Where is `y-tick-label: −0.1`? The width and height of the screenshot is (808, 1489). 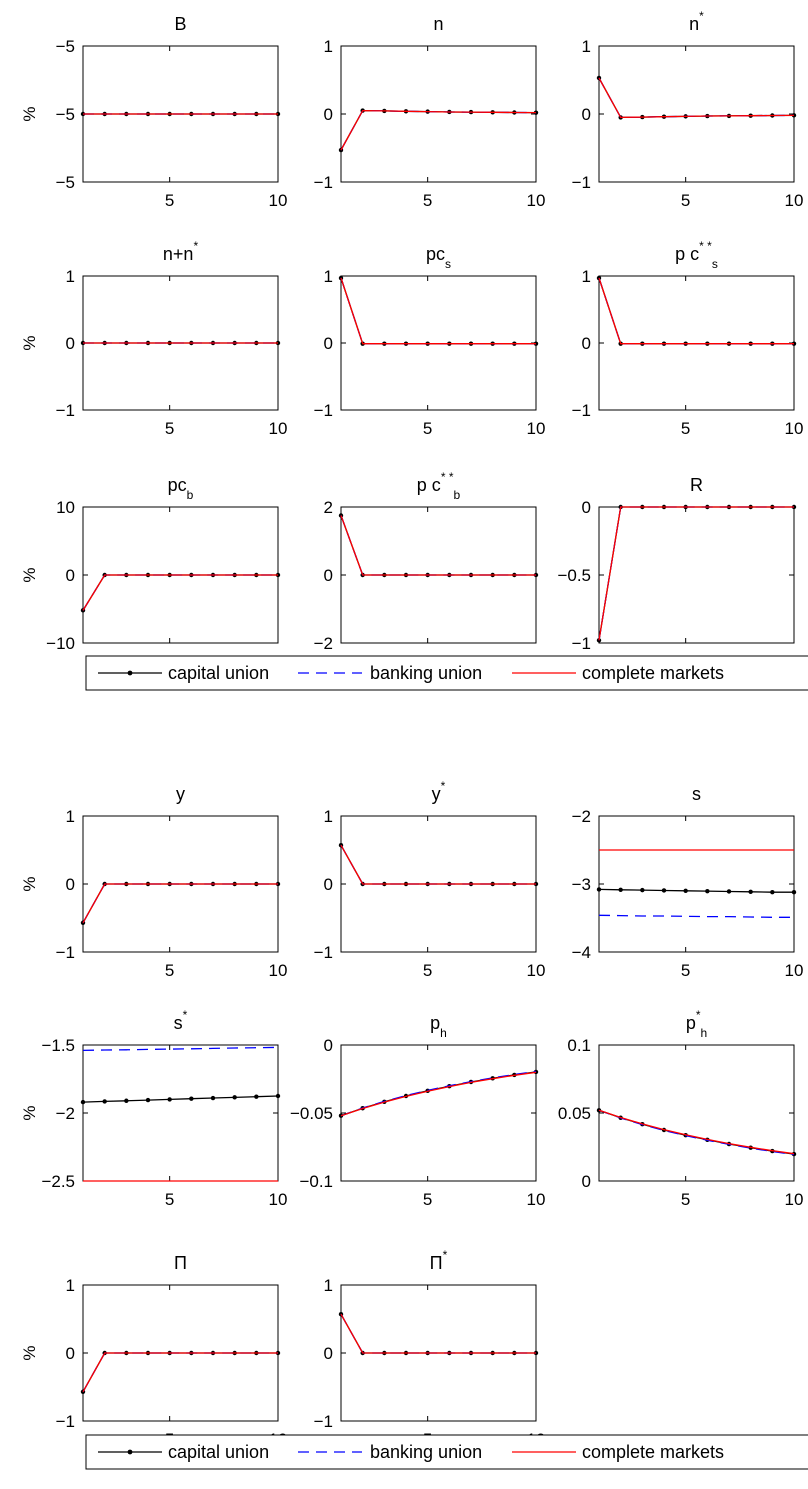
y-tick-label: −0.1 is located at coordinates (316, 1181).